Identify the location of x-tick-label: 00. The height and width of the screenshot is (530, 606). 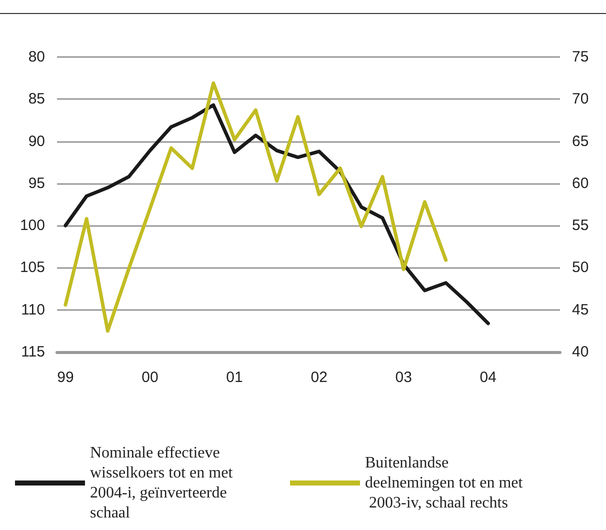
(150, 377).